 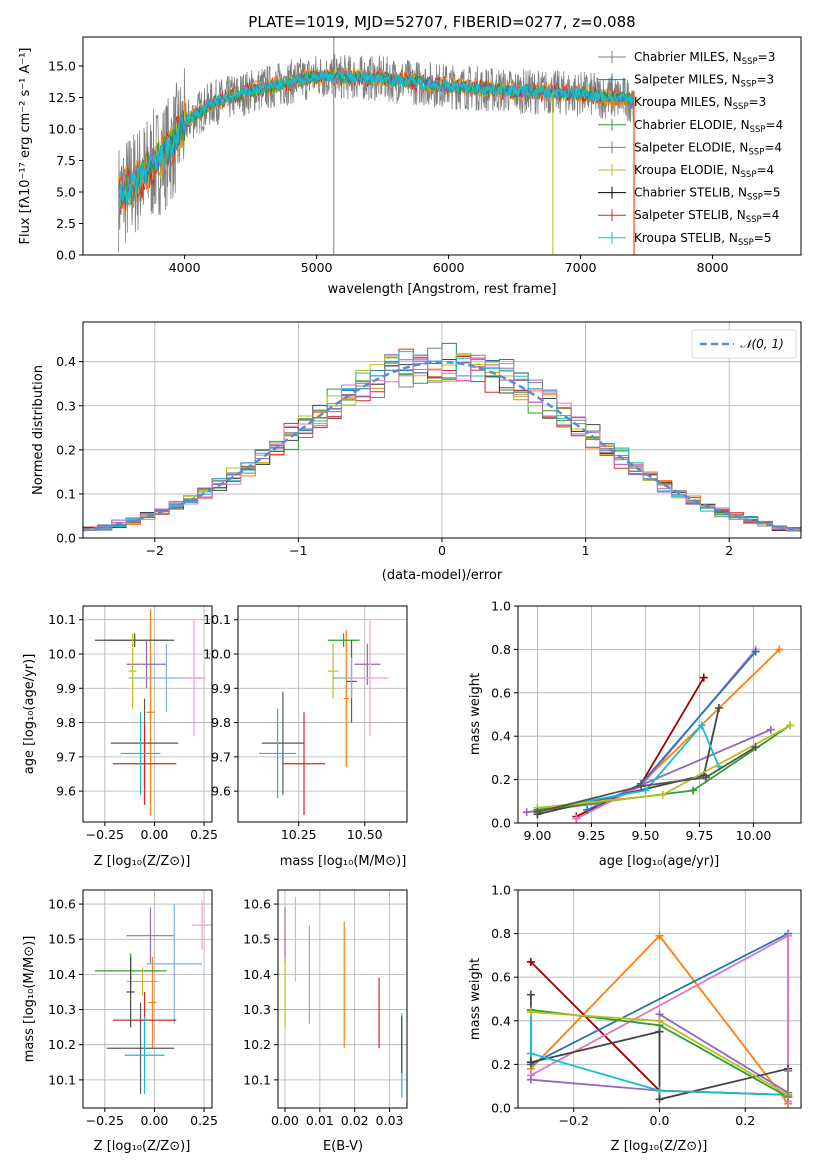 I want to click on legend-label: Salpeter ELODIE, NSSP=4, so click(x=708, y=148).